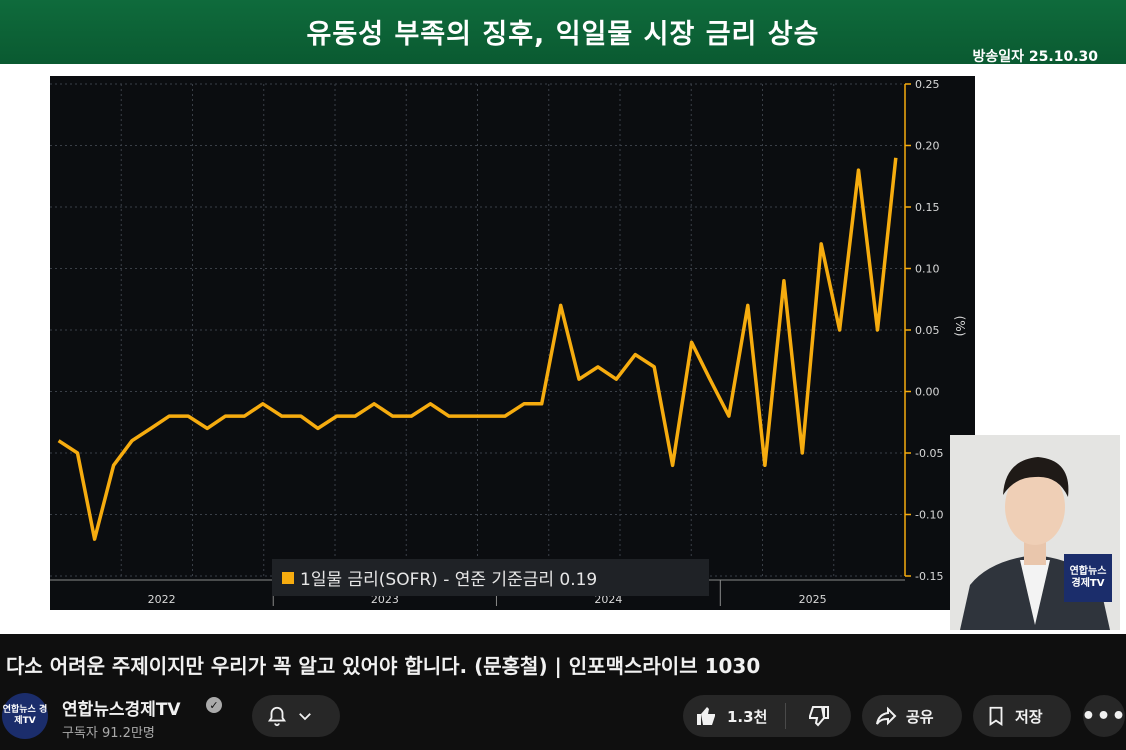  What do you see at coordinates (929, 515) in the screenshot?
I see `y-tick-label: -0.10` at bounding box center [929, 515].